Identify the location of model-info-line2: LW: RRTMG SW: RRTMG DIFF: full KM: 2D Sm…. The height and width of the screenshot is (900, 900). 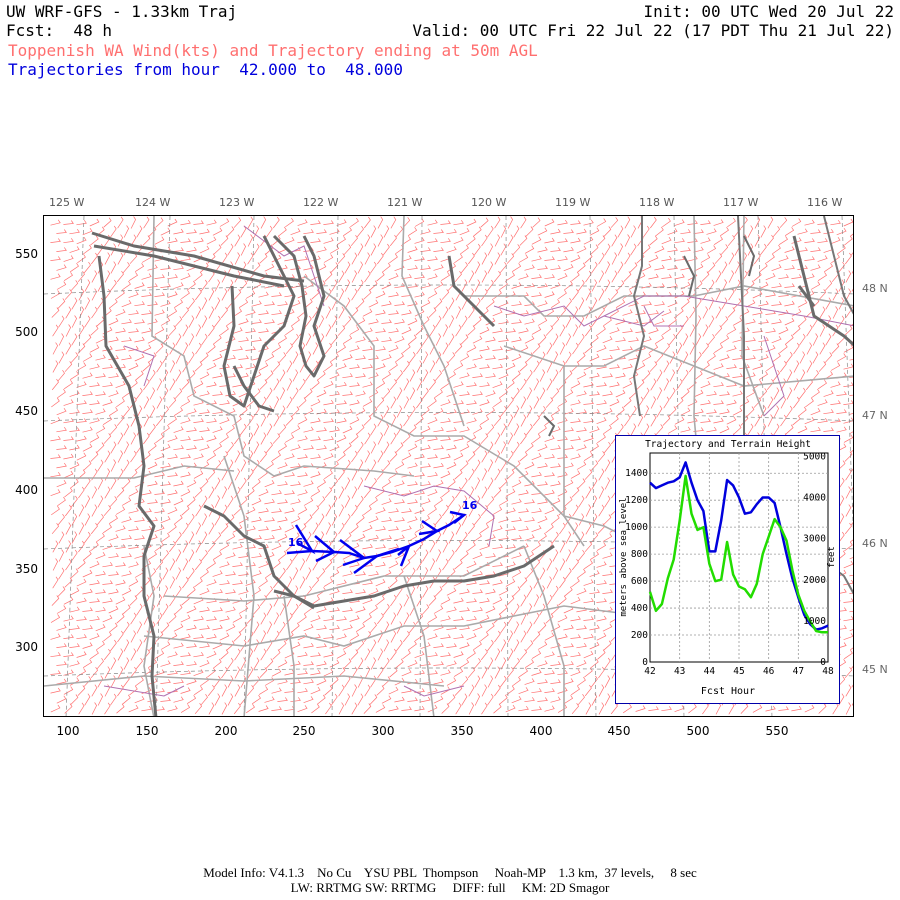
(450, 887).